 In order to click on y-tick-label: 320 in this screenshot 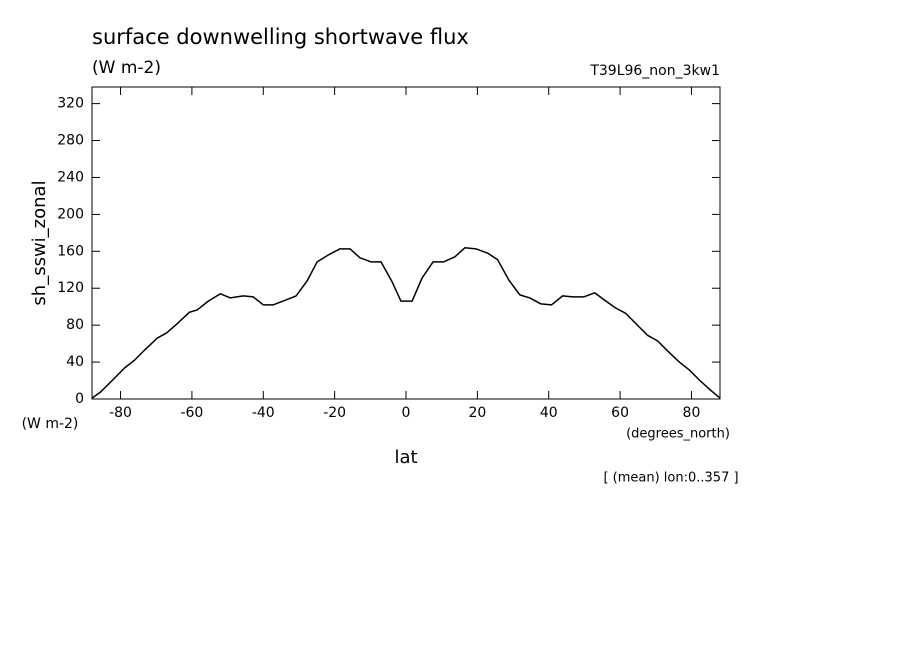, I will do `click(70, 104)`.